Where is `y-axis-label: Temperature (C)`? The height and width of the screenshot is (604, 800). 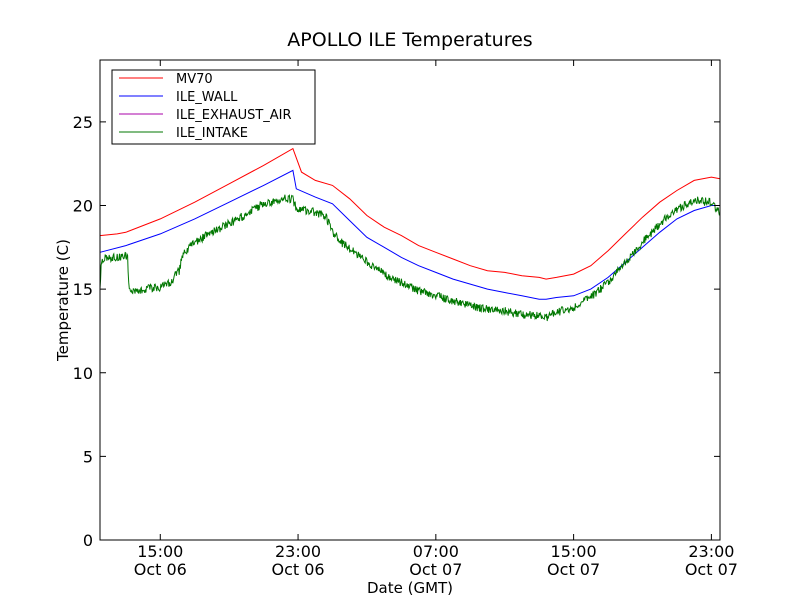
y-axis-label: Temperature (C) is located at coordinates (63, 300).